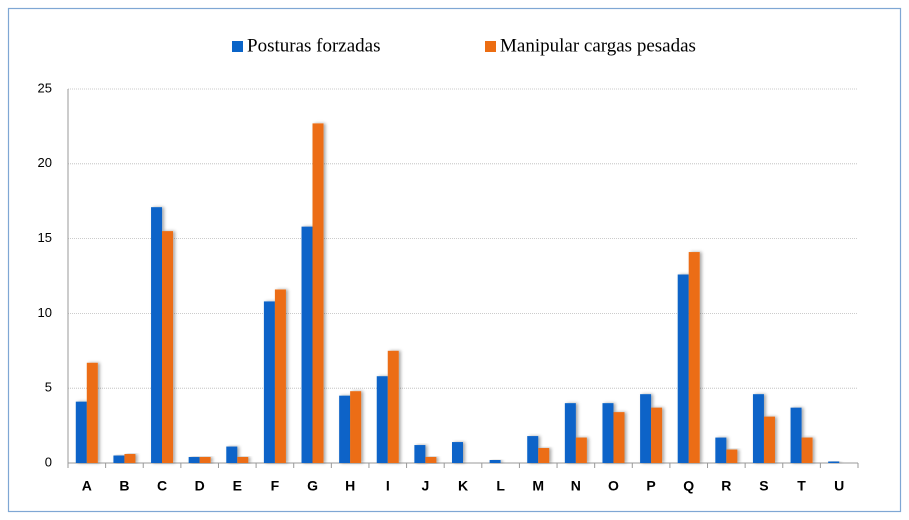 The height and width of the screenshot is (520, 909). What do you see at coordinates (688, 486) in the screenshot?
I see `x-tick-label: Q` at bounding box center [688, 486].